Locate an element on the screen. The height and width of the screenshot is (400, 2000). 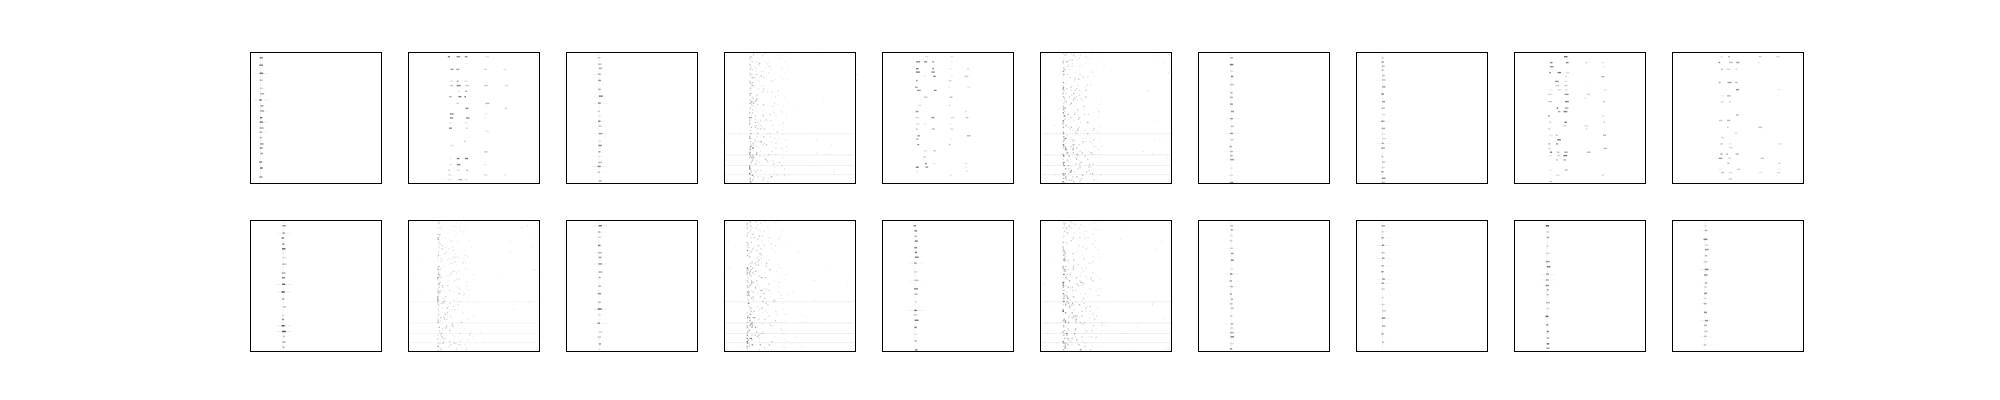
panel-background is located at coordinates (1264, 286).